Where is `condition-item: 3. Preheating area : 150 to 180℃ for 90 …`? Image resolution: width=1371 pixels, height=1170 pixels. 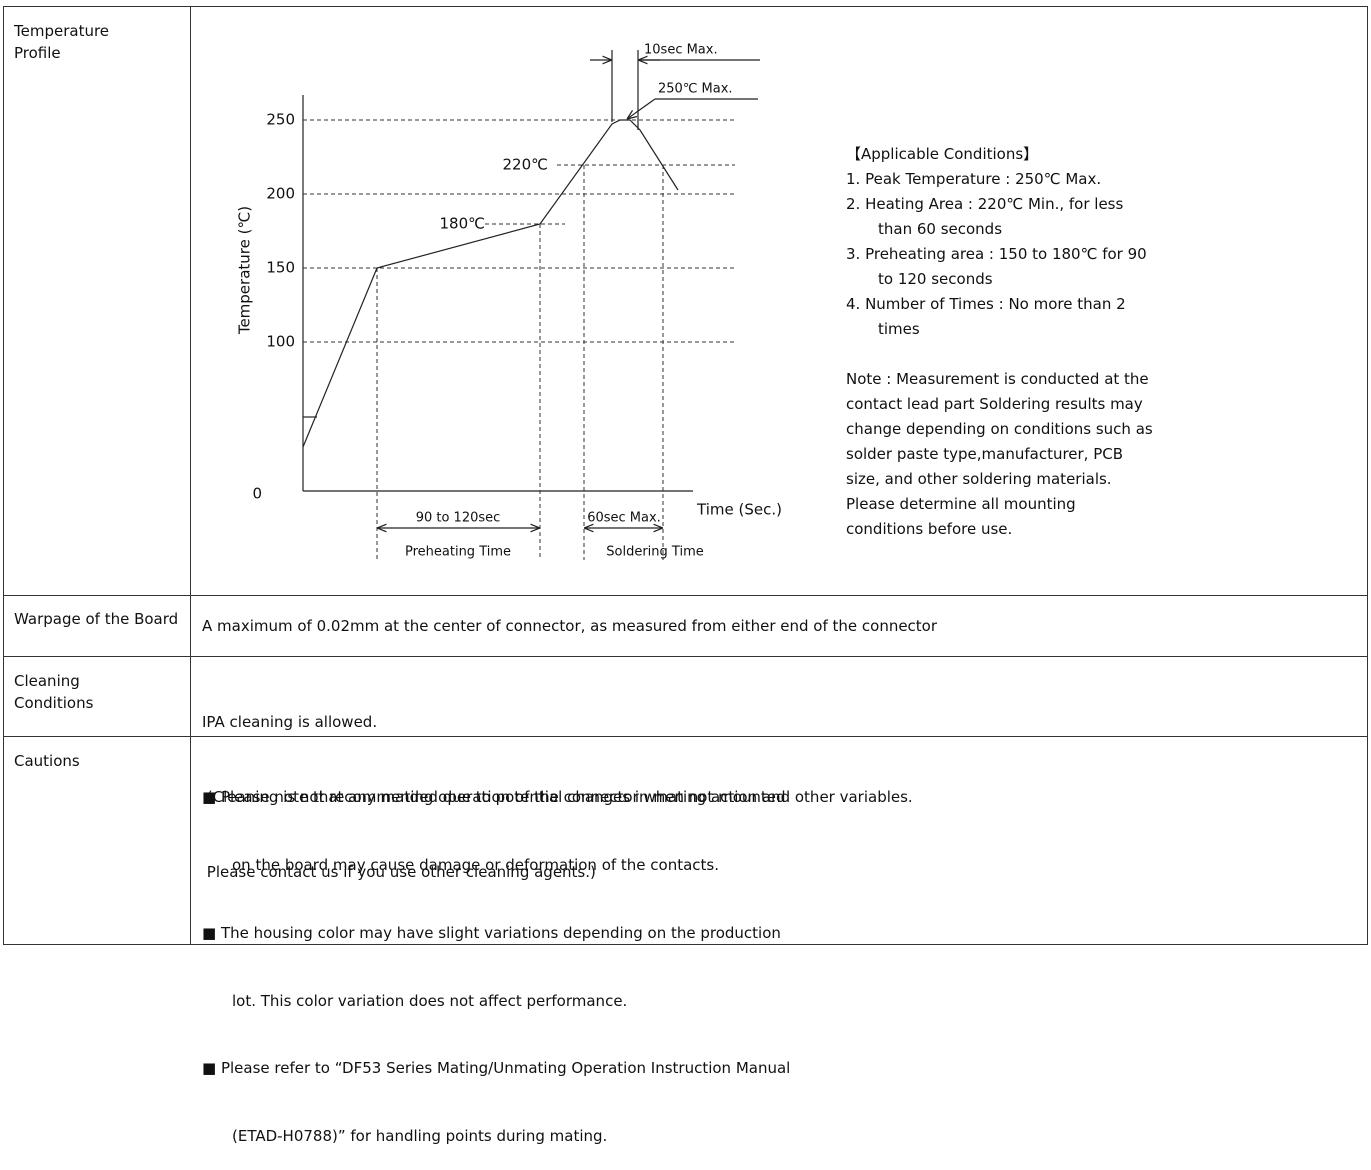
condition-item: 3. Preheating area : 150 to 180℃ for 90 … is located at coordinates (996, 266).